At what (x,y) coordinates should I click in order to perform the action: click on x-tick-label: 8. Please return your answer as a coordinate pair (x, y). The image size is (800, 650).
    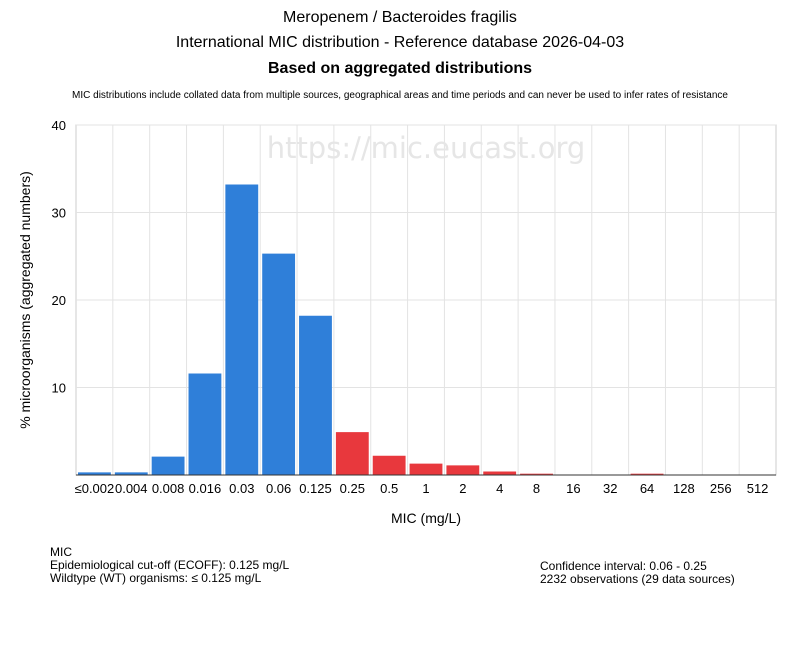
    Looking at the image, I should click on (536, 488).